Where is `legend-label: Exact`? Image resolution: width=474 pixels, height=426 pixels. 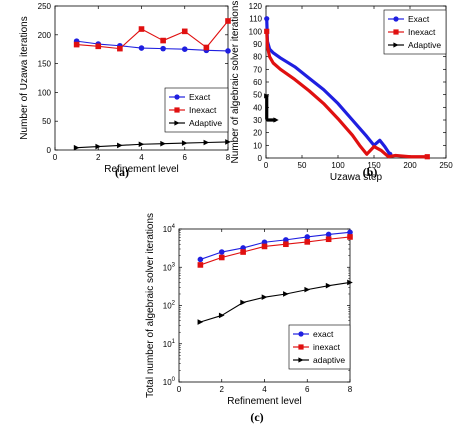
legend-label: Exact is located at coordinates (419, 19).